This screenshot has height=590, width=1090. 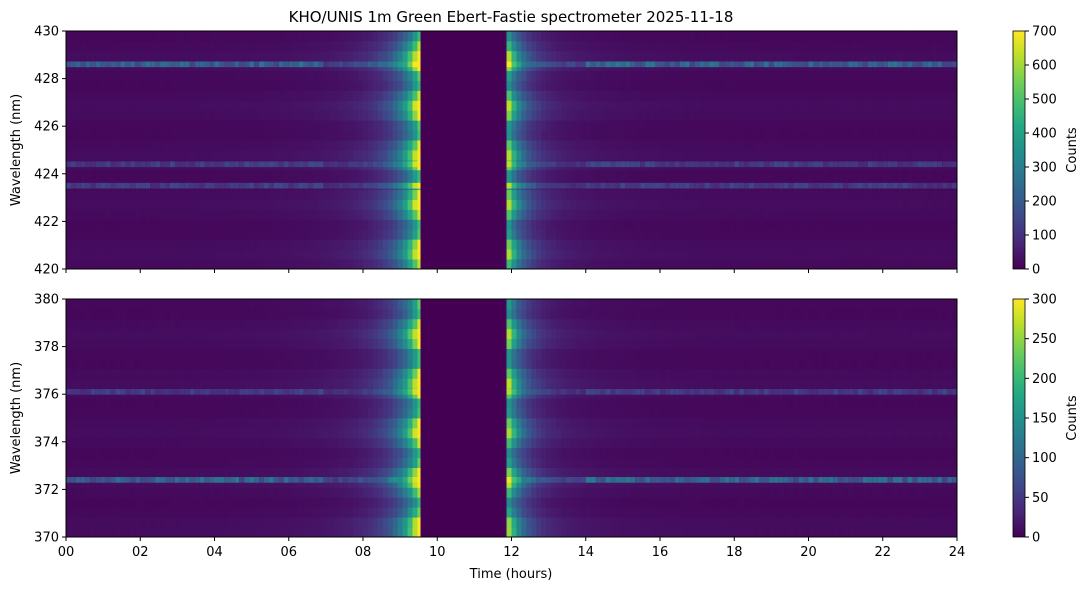 I want to click on colorbar-tick-label: 150, so click(x=1044, y=419).